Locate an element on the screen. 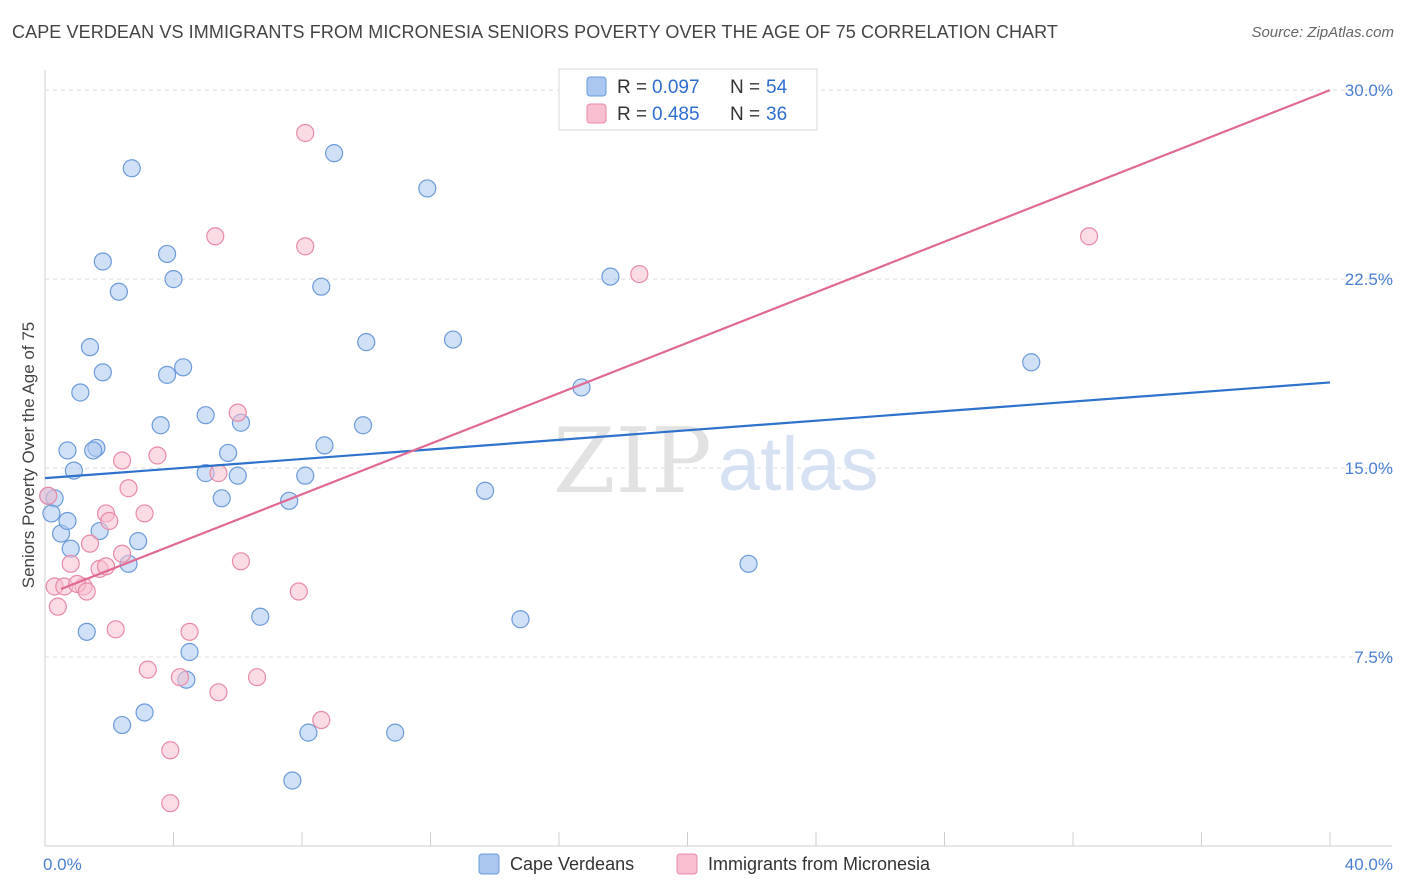 The image size is (1406, 892). watermark-zip: ZIP is located at coordinates (632, 461).